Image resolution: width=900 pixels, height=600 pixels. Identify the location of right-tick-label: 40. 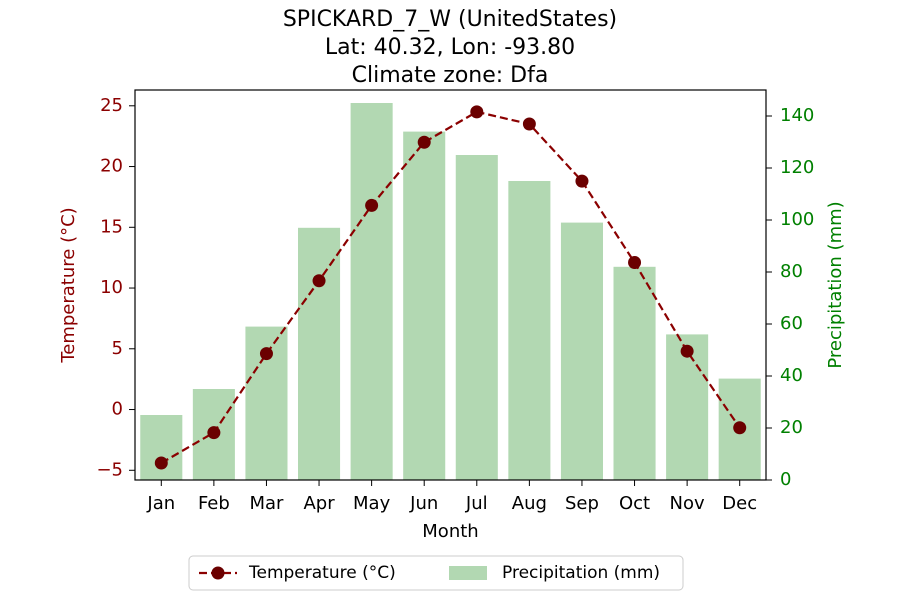
(791, 375).